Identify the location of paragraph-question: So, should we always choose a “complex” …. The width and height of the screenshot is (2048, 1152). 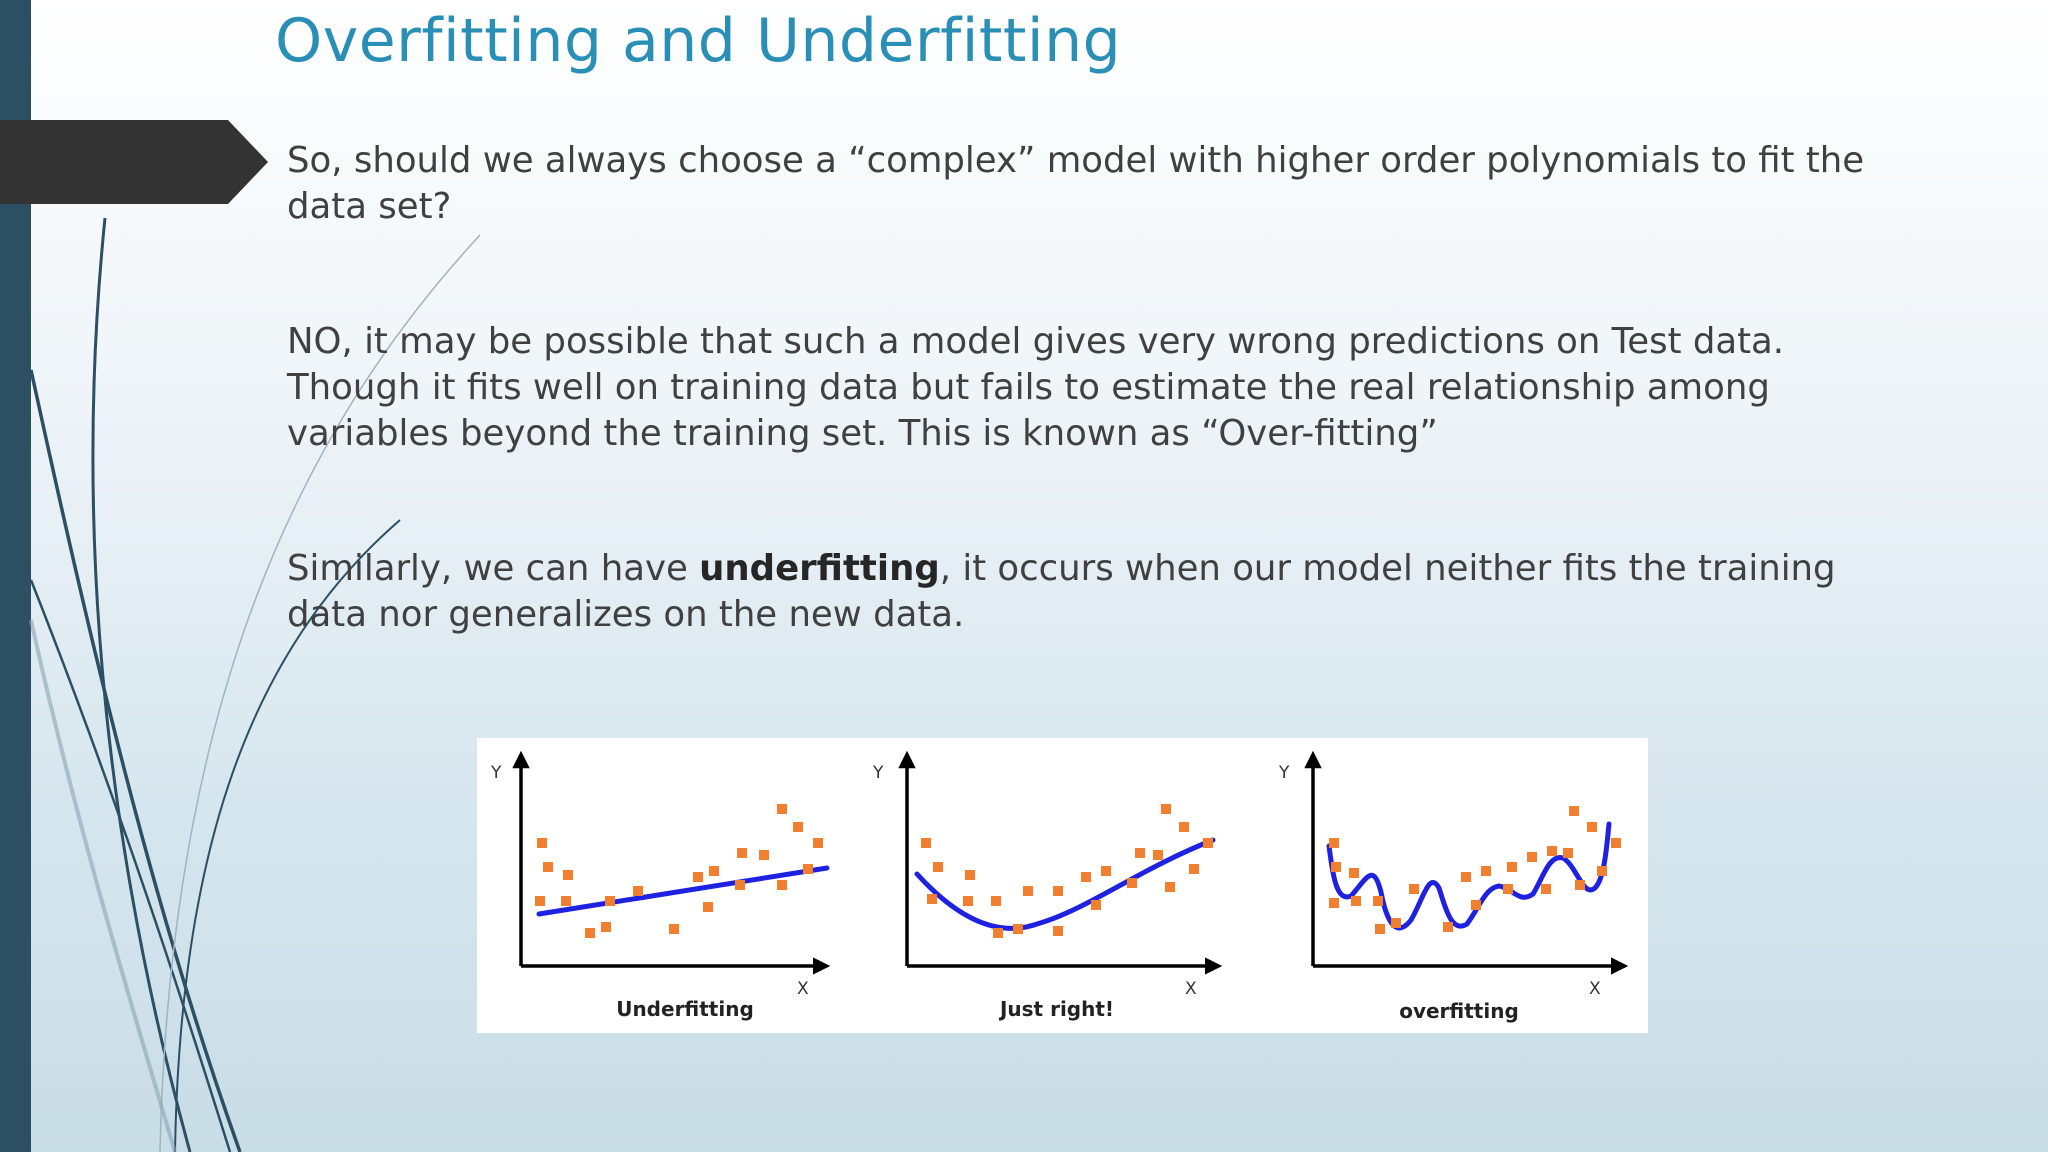
(1076, 183).